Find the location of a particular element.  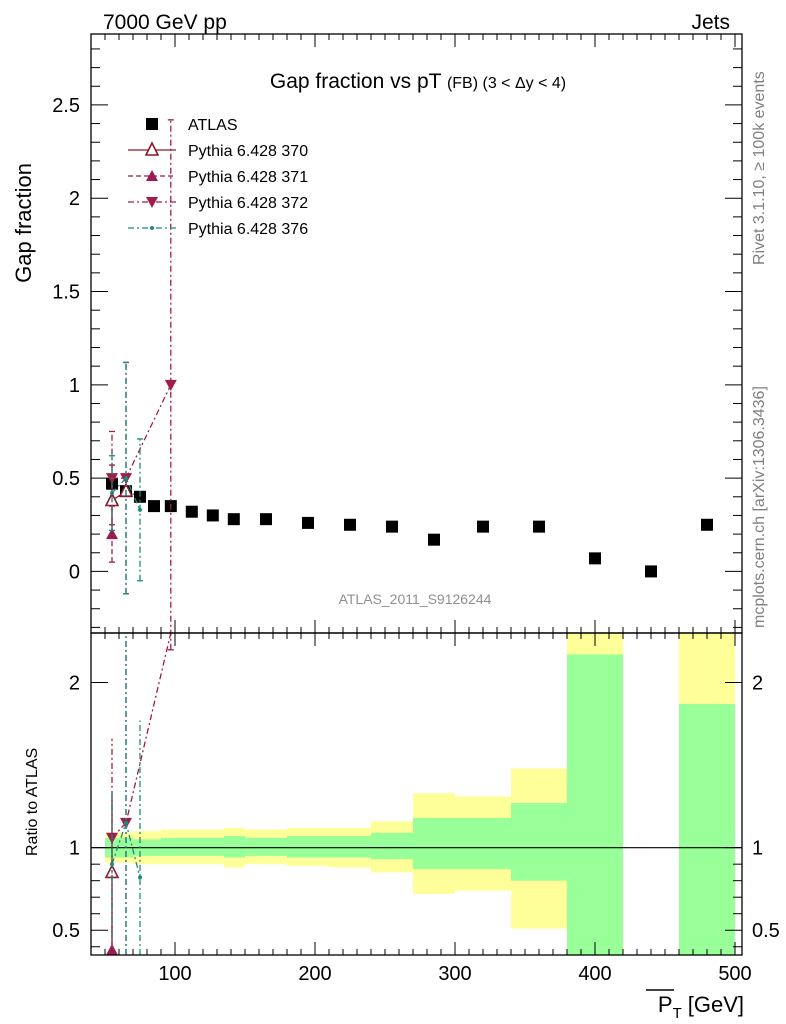

ratio-ytick-label-right: 0.5 is located at coordinates (766, 931).